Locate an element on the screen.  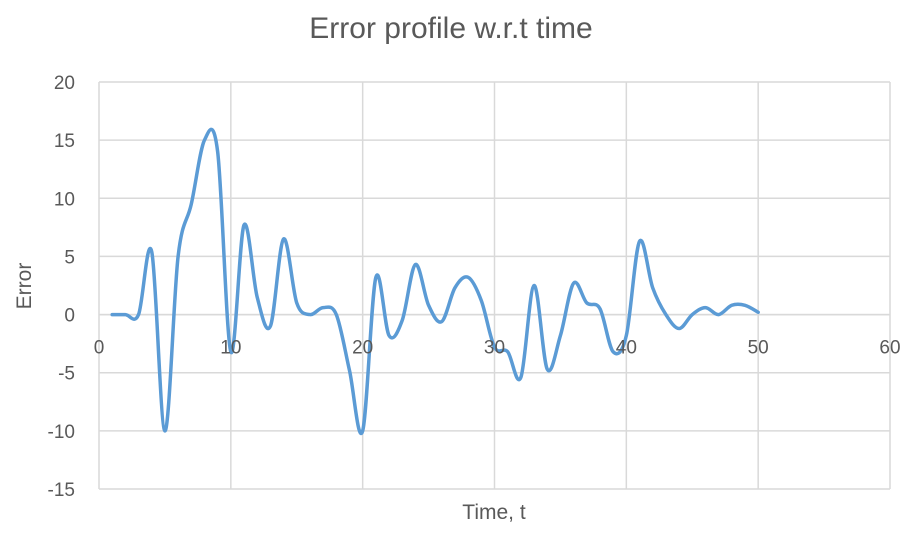
y-tick-label: -10 is located at coordinates (61, 432).